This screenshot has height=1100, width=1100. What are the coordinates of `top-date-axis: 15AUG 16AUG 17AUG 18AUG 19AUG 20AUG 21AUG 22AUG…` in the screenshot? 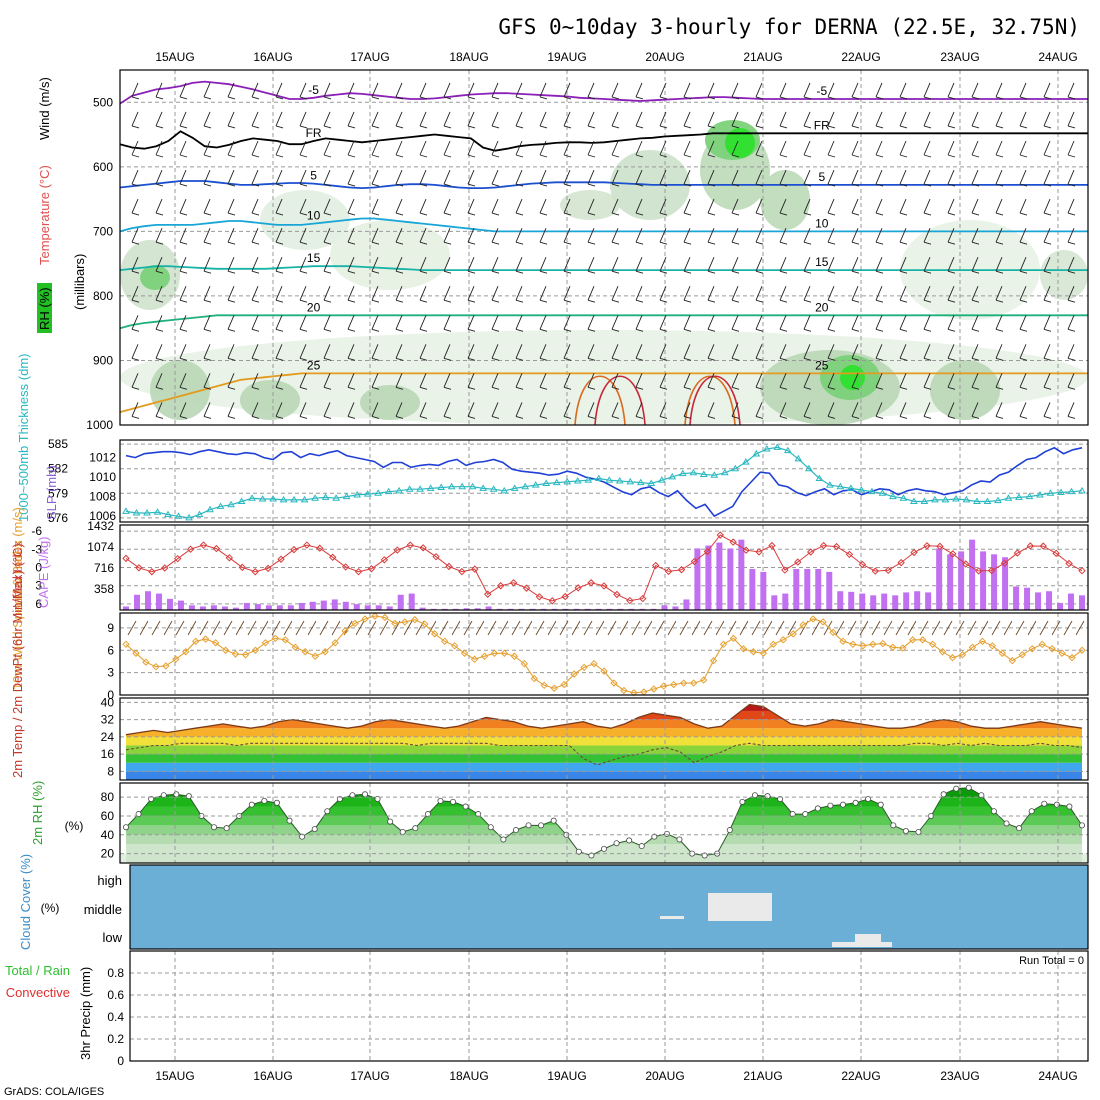 It's located at (616, 57).